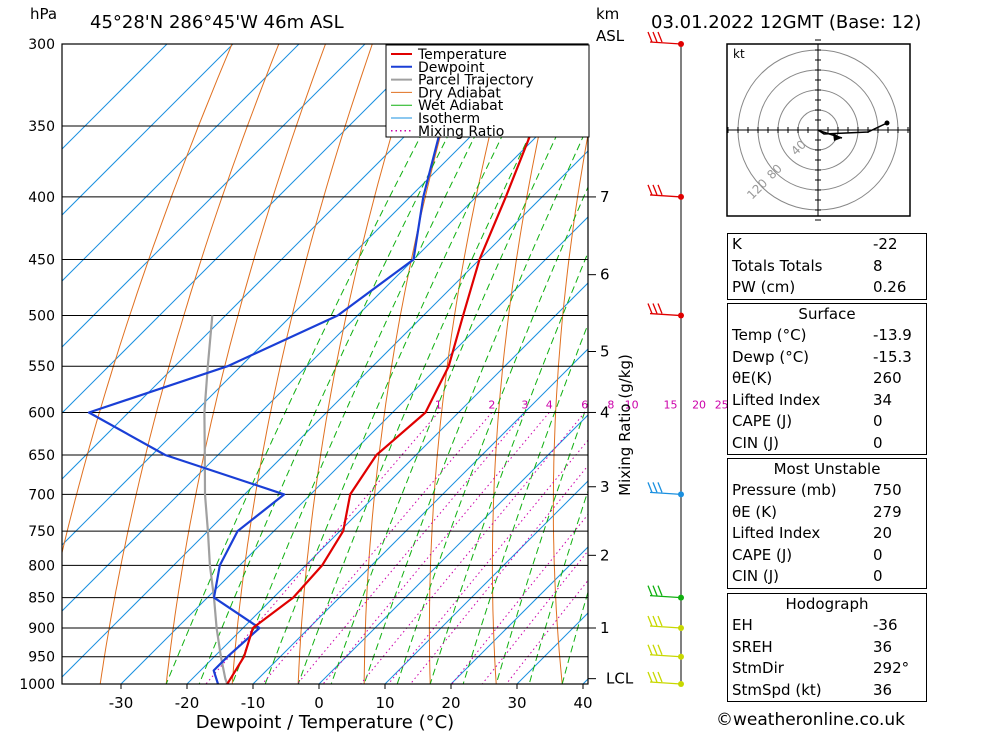 The height and width of the screenshot is (733, 1000). What do you see at coordinates (887, 123) in the screenshot?
I see `hodograph-end-dot` at bounding box center [887, 123].